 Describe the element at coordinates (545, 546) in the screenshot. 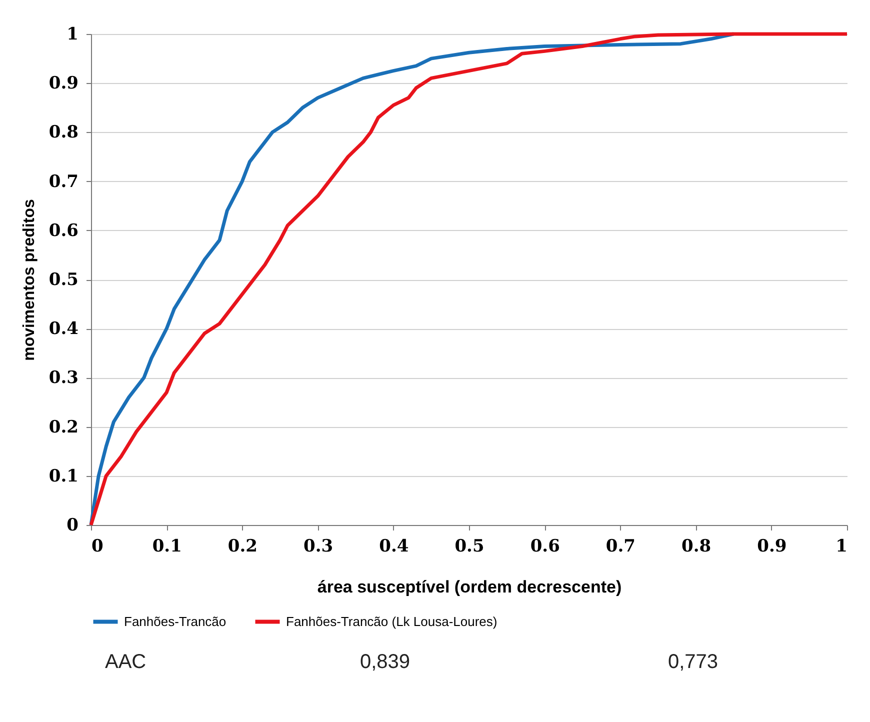

I see `x-tick-label: 0.6` at that location.